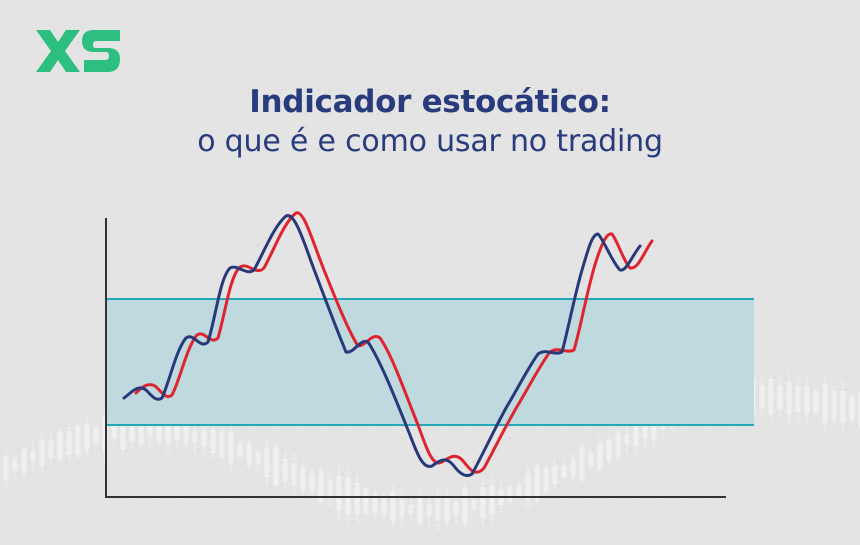 The image size is (860, 545). I want to click on xs-logo, so click(78, 51).